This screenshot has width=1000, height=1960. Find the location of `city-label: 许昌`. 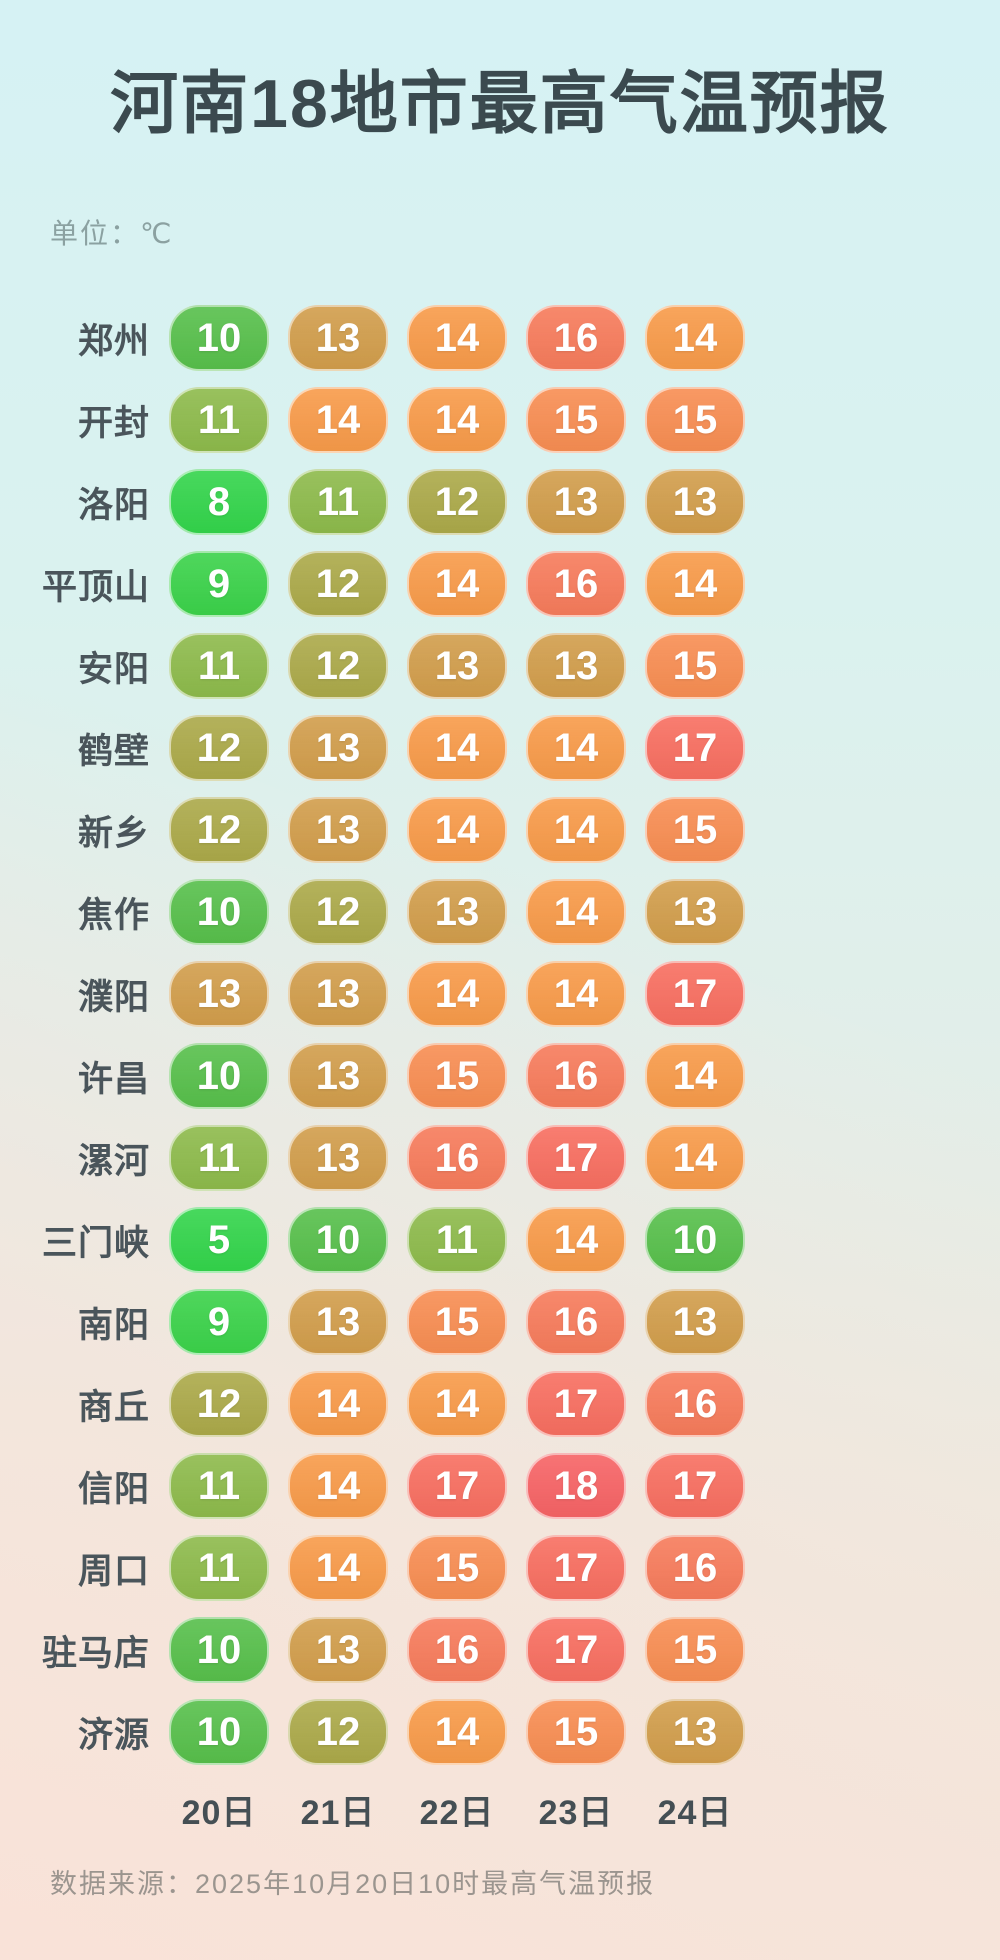

city-label: 许昌 is located at coordinates (113, 1079).